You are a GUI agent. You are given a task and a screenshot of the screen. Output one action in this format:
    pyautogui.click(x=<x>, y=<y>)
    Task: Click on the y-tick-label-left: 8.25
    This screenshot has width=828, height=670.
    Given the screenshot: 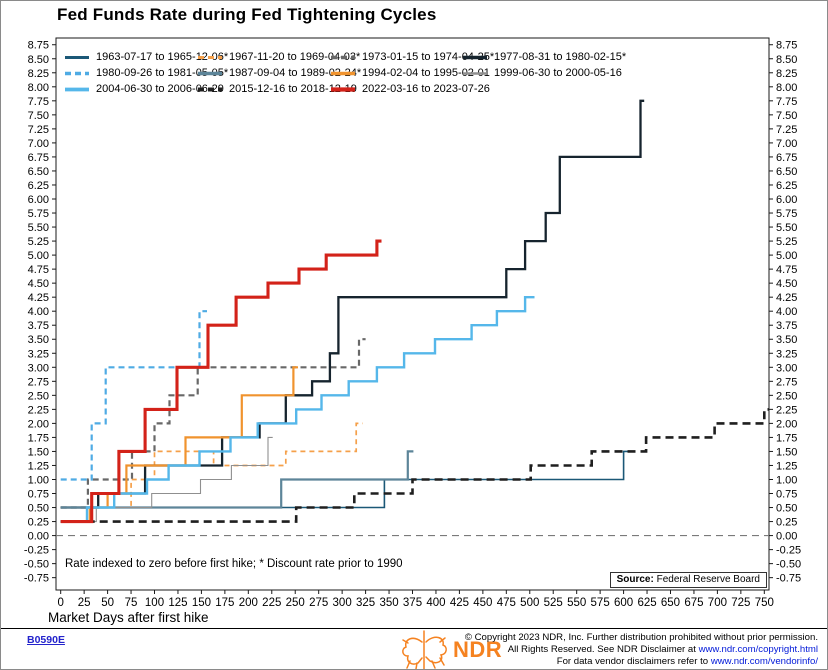 What is the action you would take?
    pyautogui.click(x=38, y=74)
    